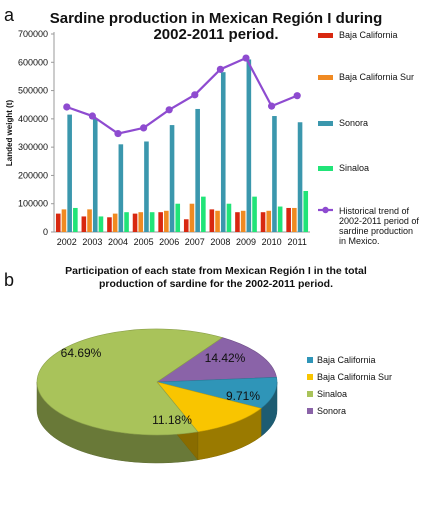 This screenshot has width=426, height=517. I want to click on pie-slice-baja-california-sur, so click(209, 407).